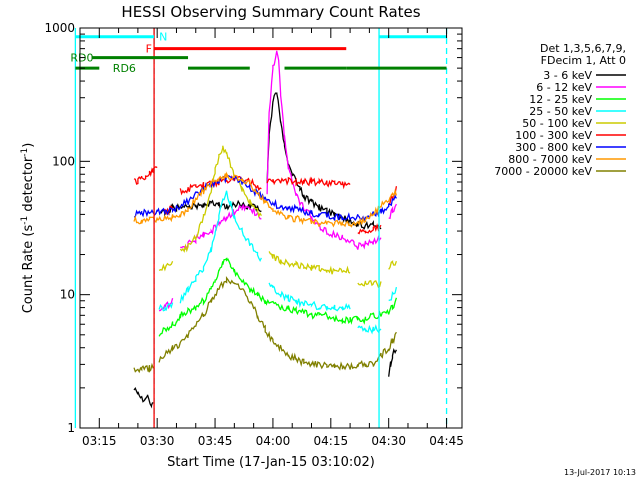  What do you see at coordinates (557, 123) in the screenshot?
I see `legend-entry-label: 50 - 100 keV` at bounding box center [557, 123].